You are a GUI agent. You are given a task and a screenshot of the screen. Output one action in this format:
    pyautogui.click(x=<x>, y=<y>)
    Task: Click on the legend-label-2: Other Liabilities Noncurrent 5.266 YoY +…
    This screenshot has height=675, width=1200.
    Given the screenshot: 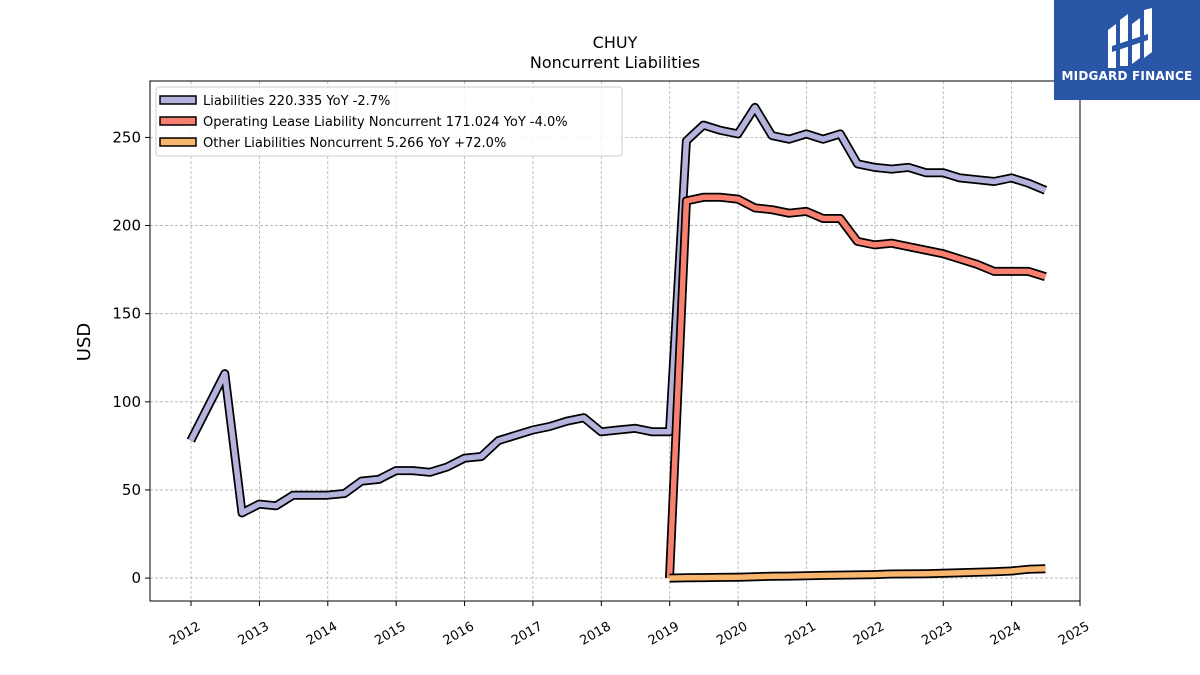 What is the action you would take?
    pyautogui.click(x=354, y=143)
    